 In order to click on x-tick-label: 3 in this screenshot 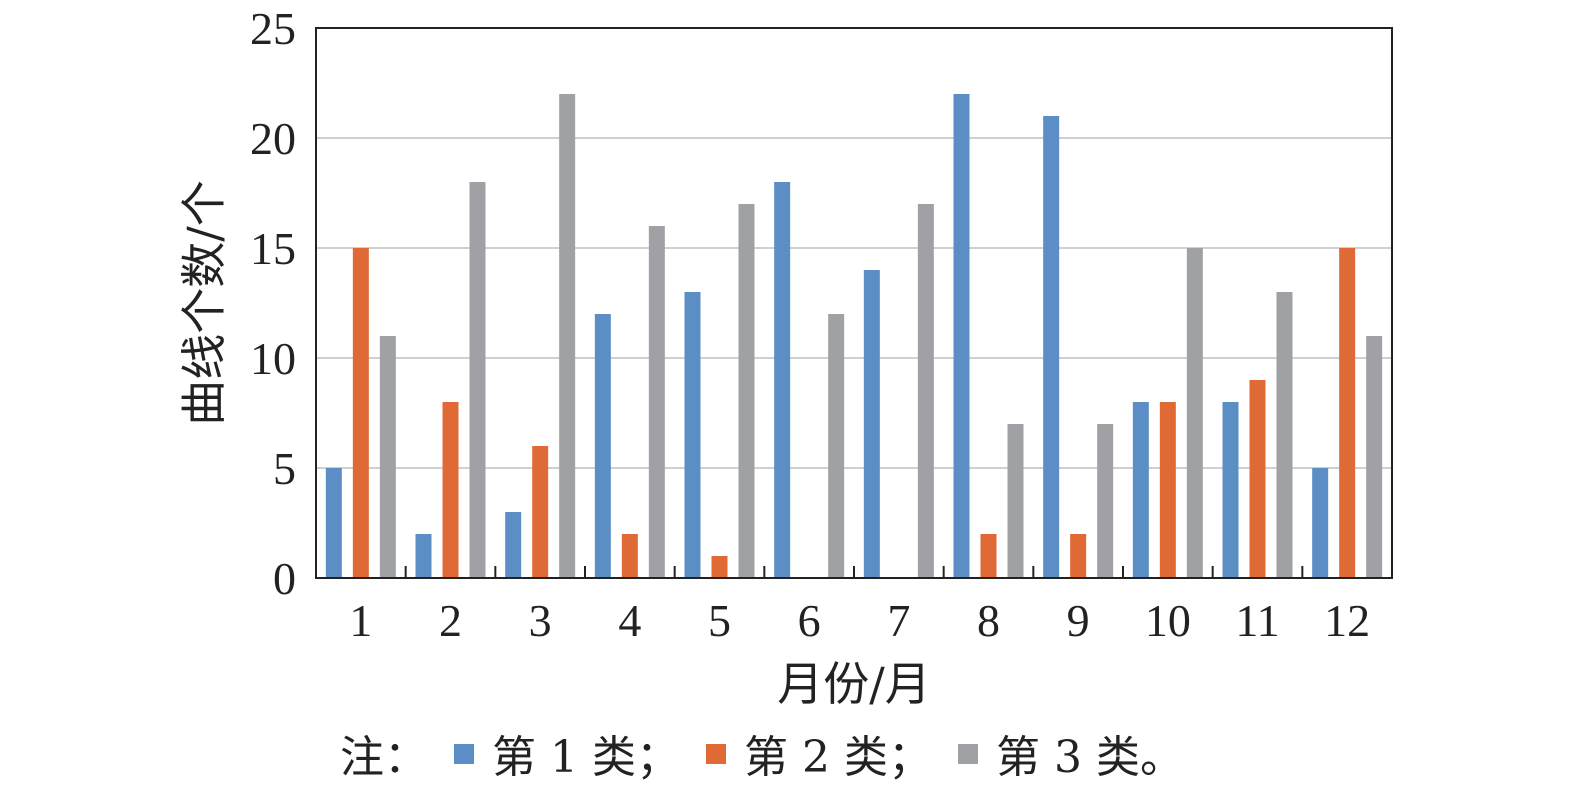, I will do `click(540, 620)`.